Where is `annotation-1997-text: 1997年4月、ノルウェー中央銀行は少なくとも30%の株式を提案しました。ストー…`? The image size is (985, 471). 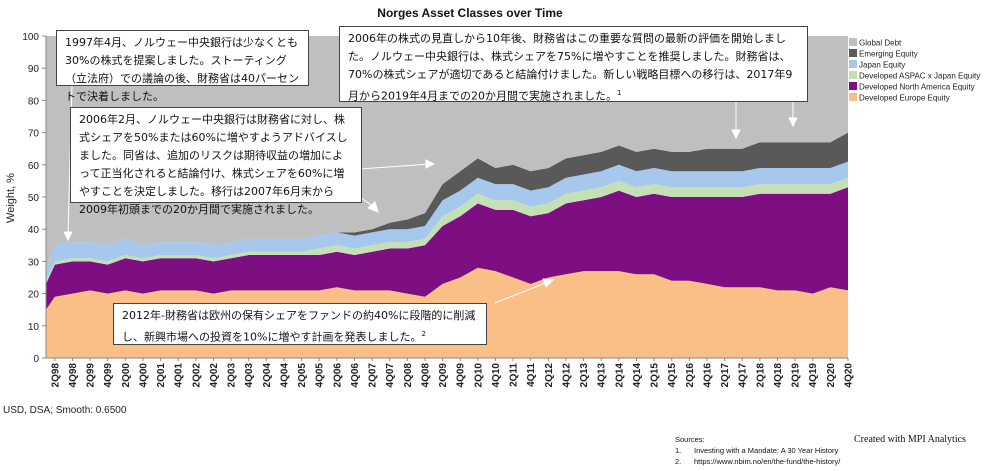 annotation-1997-text: 1997年4月、ノルウェー中央銀行は少なくとも30%の株式を提案しました。ストー… is located at coordinates (182, 69).